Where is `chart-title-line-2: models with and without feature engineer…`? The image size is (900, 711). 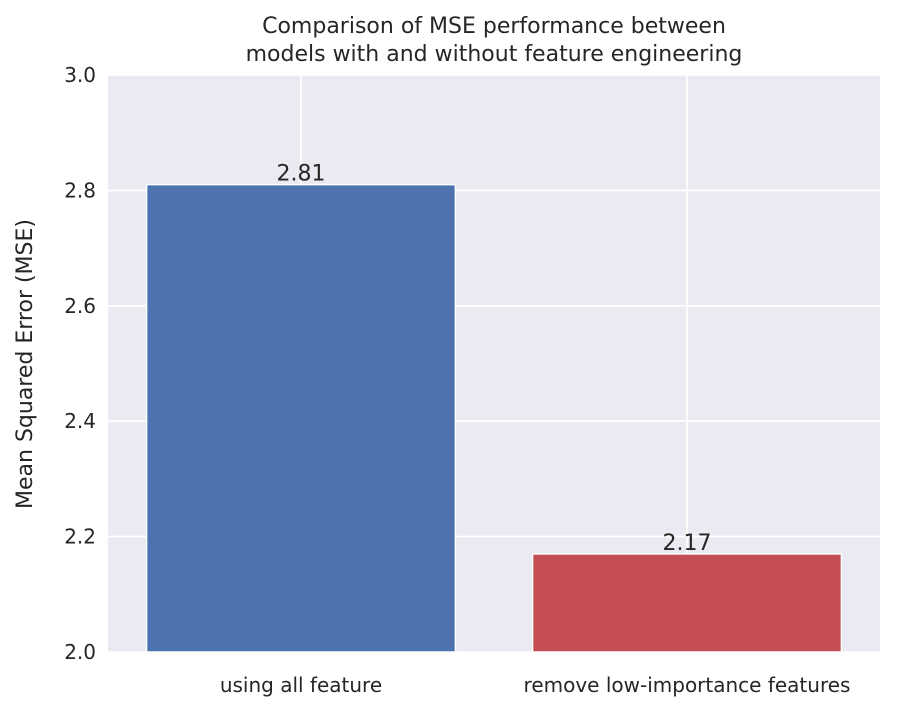 chart-title-line-2: models with and without feature engineer… is located at coordinates (494, 54).